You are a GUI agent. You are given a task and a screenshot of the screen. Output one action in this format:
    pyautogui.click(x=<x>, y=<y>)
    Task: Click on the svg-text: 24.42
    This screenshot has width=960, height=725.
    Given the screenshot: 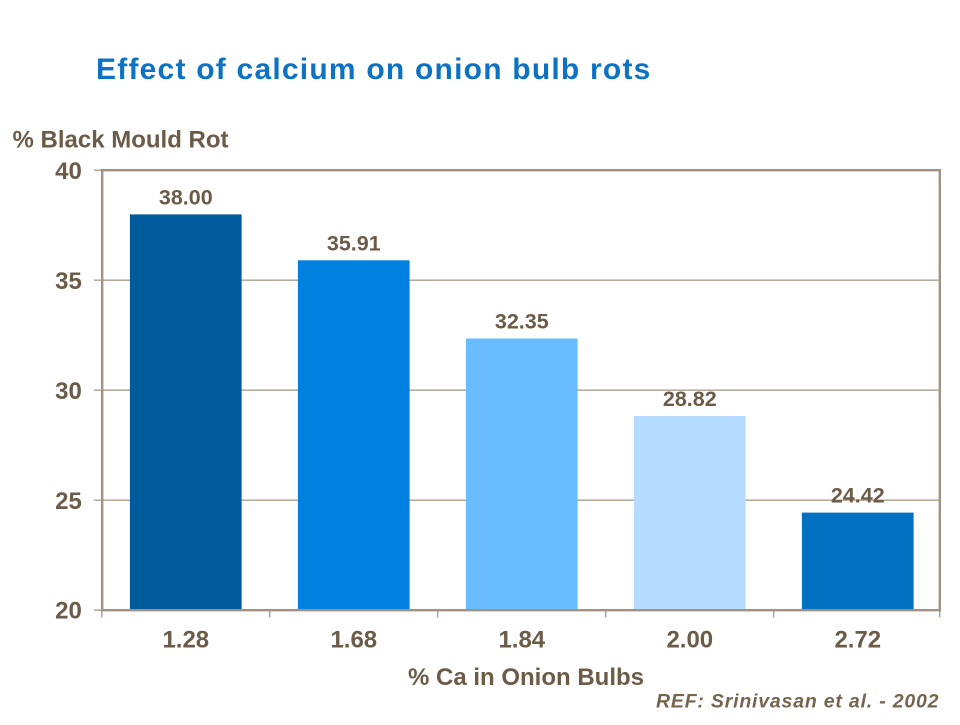 What is the action you would take?
    pyautogui.click(x=858, y=496)
    